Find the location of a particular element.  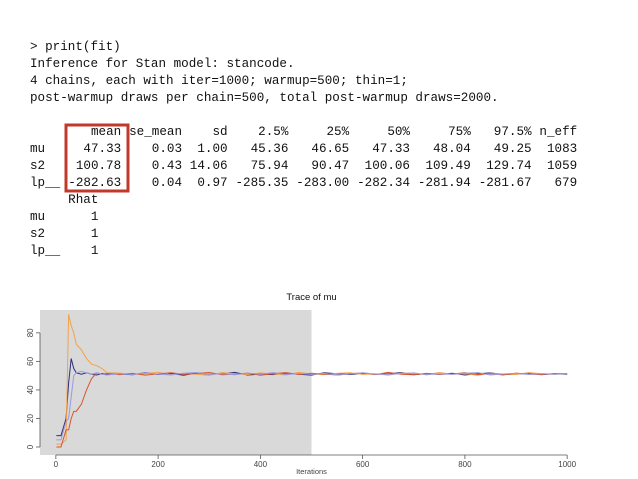

table-cell: 14.06 is located at coordinates (209, 166).